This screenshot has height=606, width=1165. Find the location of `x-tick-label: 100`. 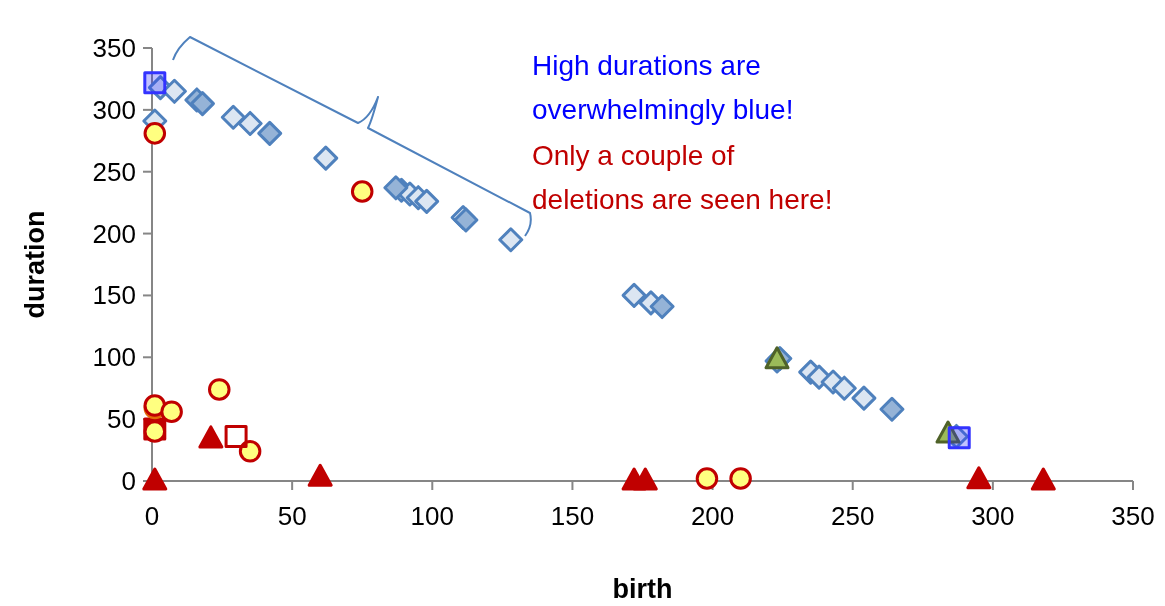

x-tick-label: 100 is located at coordinates (432, 516).